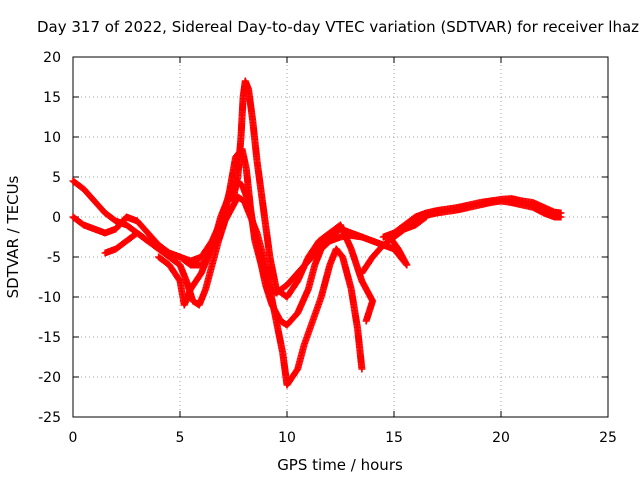  I want to click on y-tick-label: -15, so click(49, 338).